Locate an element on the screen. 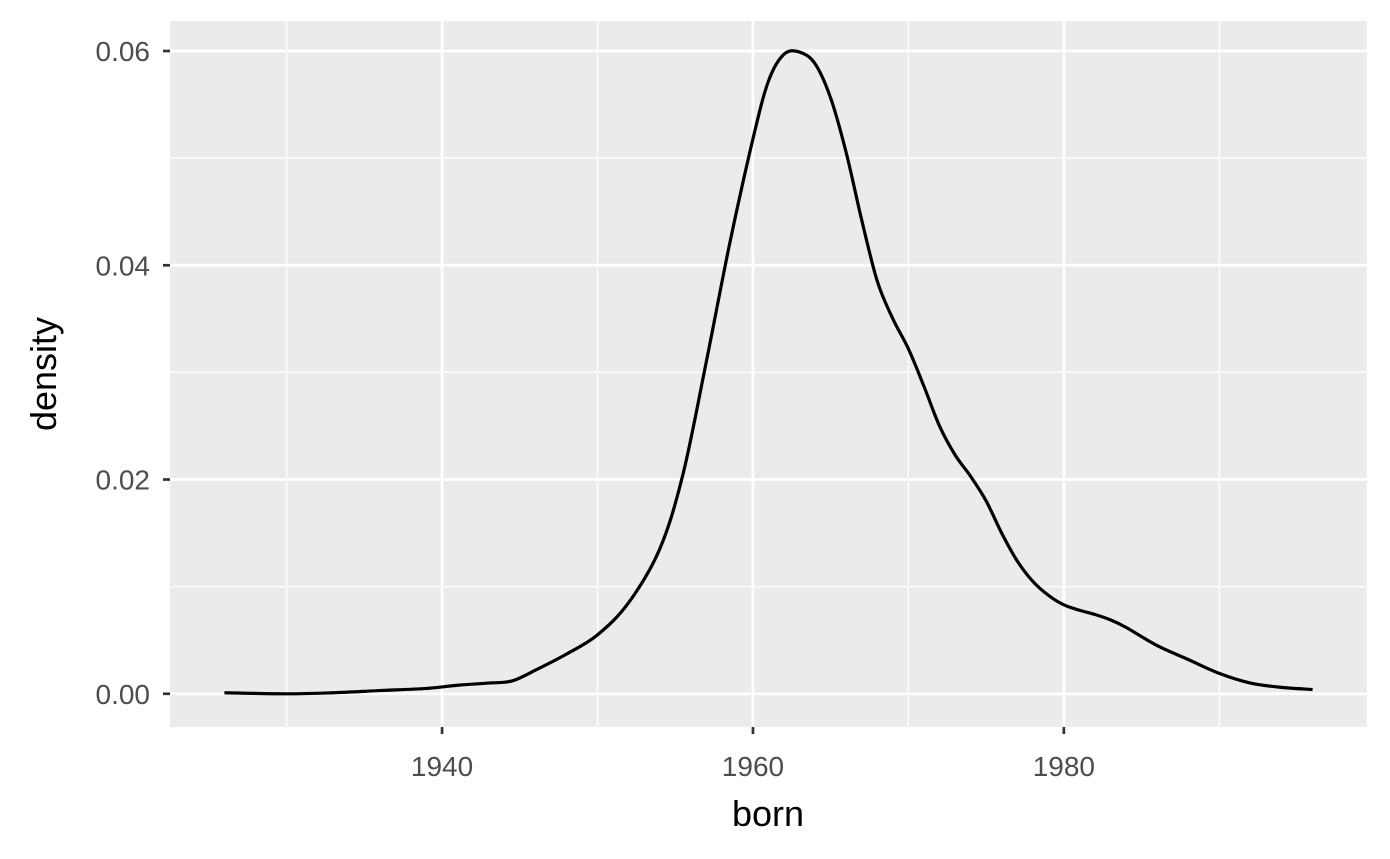 The image size is (1390, 859). x-tick-label: 1980 is located at coordinates (1064, 766).